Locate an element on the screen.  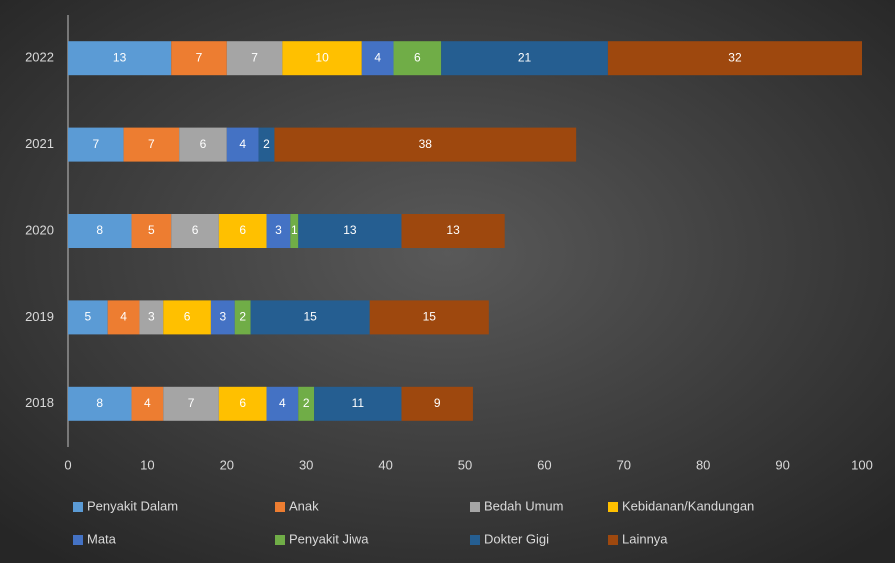
data-label: 1 is located at coordinates (294, 230).